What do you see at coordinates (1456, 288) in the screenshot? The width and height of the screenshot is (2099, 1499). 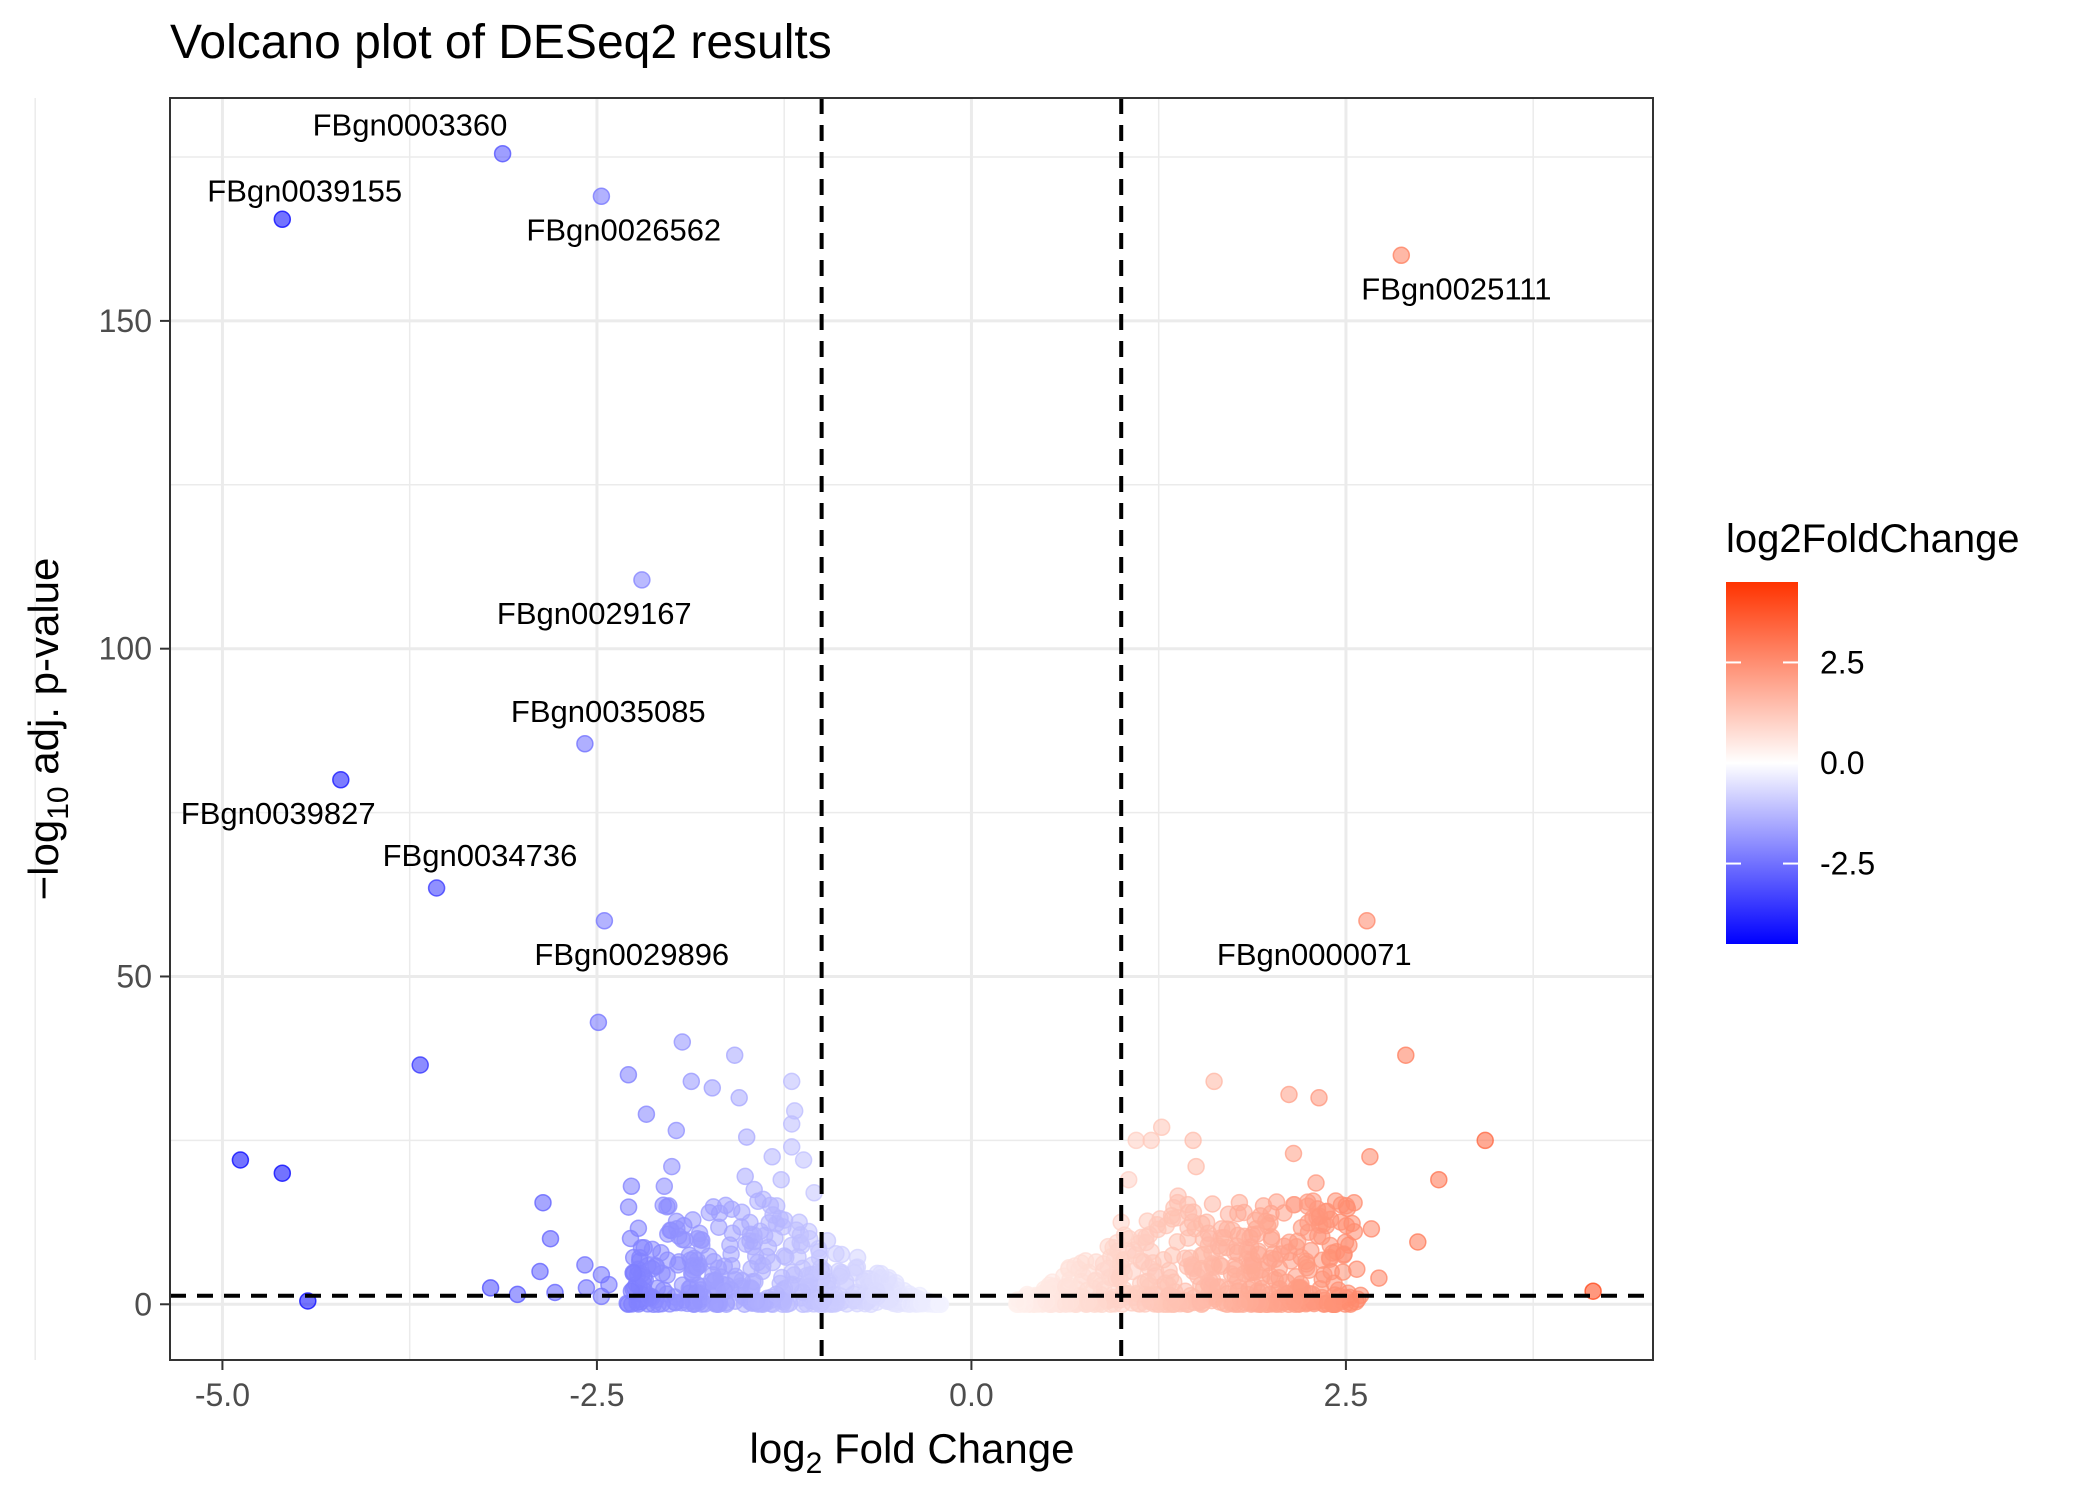 I see `point-label: FBgn0025111` at bounding box center [1456, 288].